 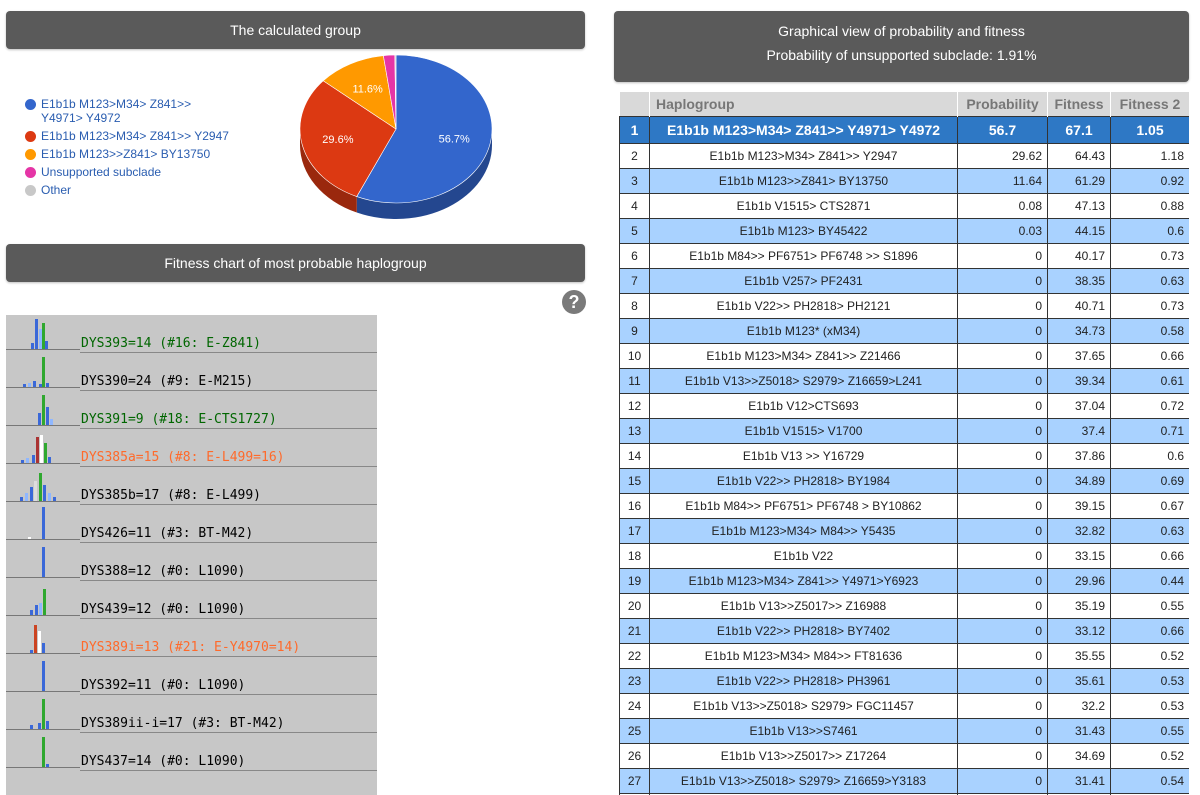 I want to click on table-row: 13 E1b1b V1515> V1700 0 37.4 0.71, so click(x=904, y=431).